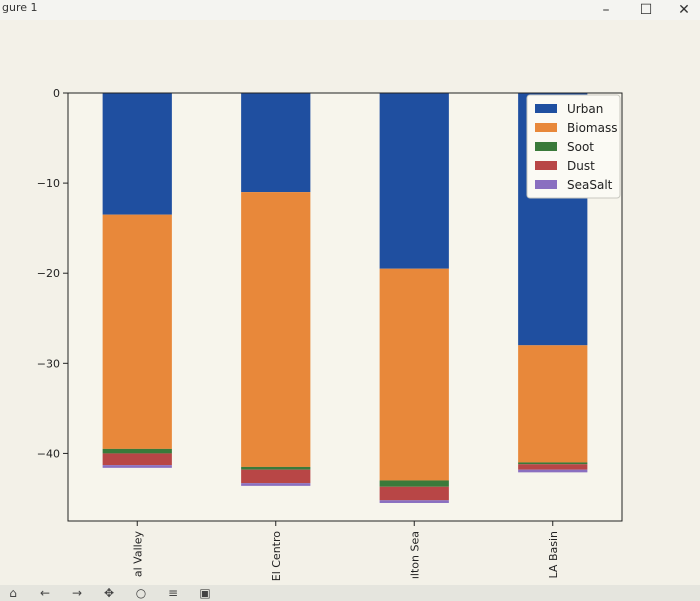  What do you see at coordinates (137, 554) in the screenshot?
I see `x-tick-label: al Valley` at bounding box center [137, 554].